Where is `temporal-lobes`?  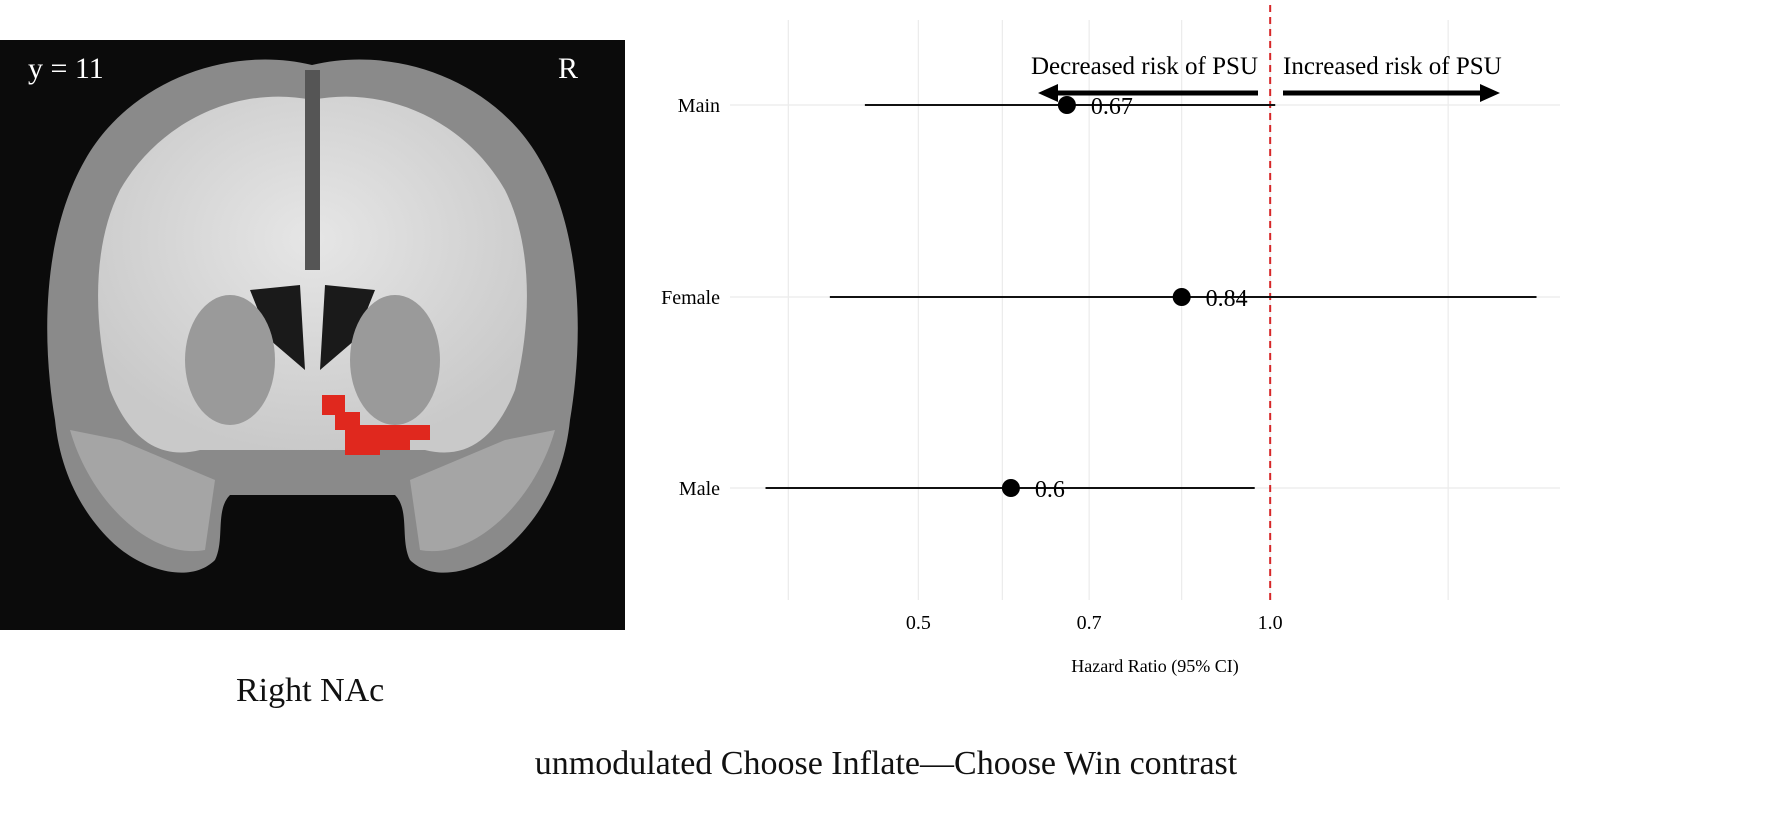 temporal-lobes is located at coordinates (312, 491).